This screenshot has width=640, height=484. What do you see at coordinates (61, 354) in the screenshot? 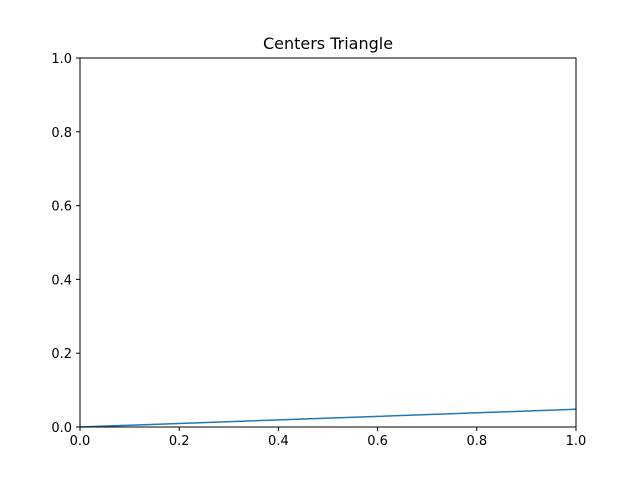
I see `y-tick-label: 0.2` at bounding box center [61, 354].